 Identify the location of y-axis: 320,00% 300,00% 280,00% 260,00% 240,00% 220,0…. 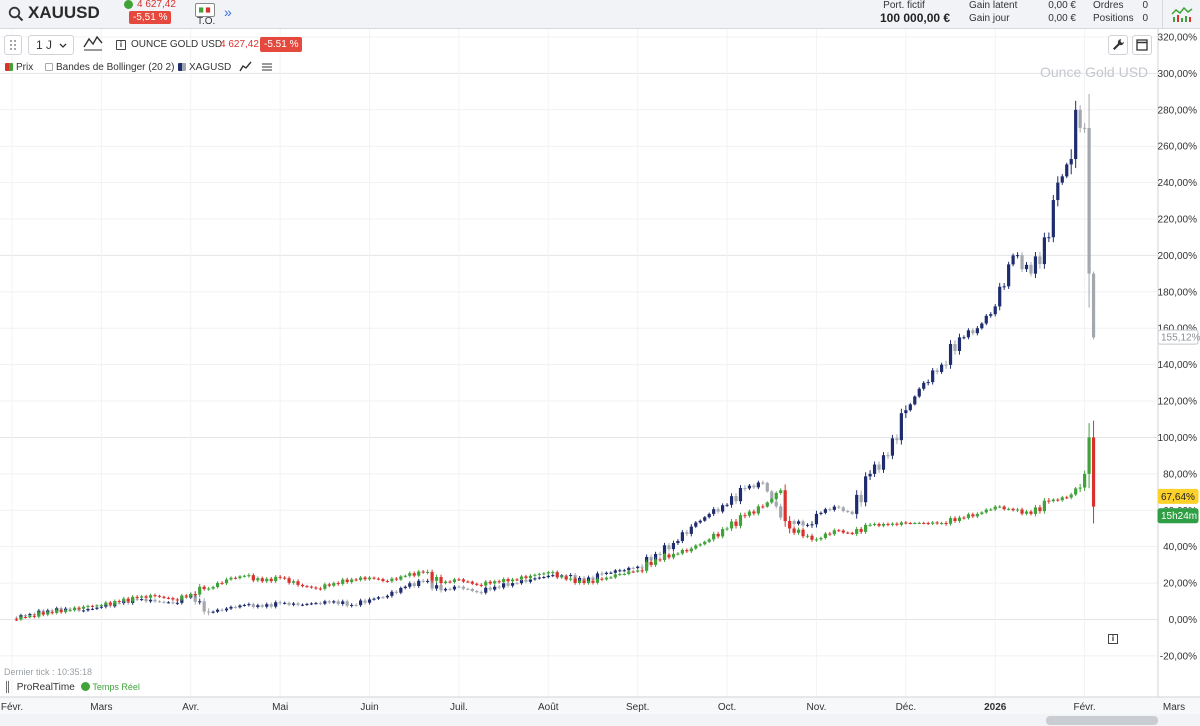
(1178, 371).